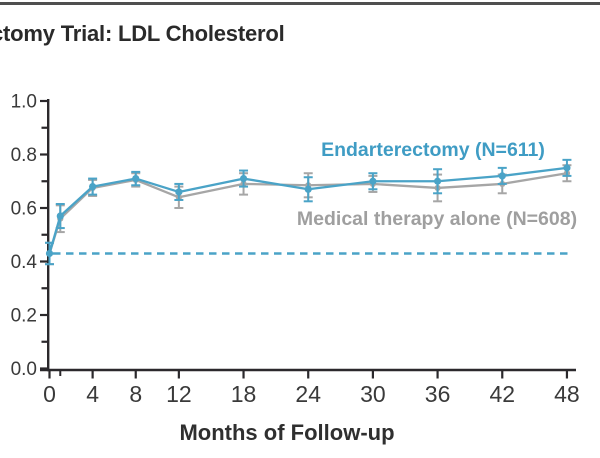  What do you see at coordinates (24, 369) in the screenshot?
I see `y-tick-label: 0.0` at bounding box center [24, 369].